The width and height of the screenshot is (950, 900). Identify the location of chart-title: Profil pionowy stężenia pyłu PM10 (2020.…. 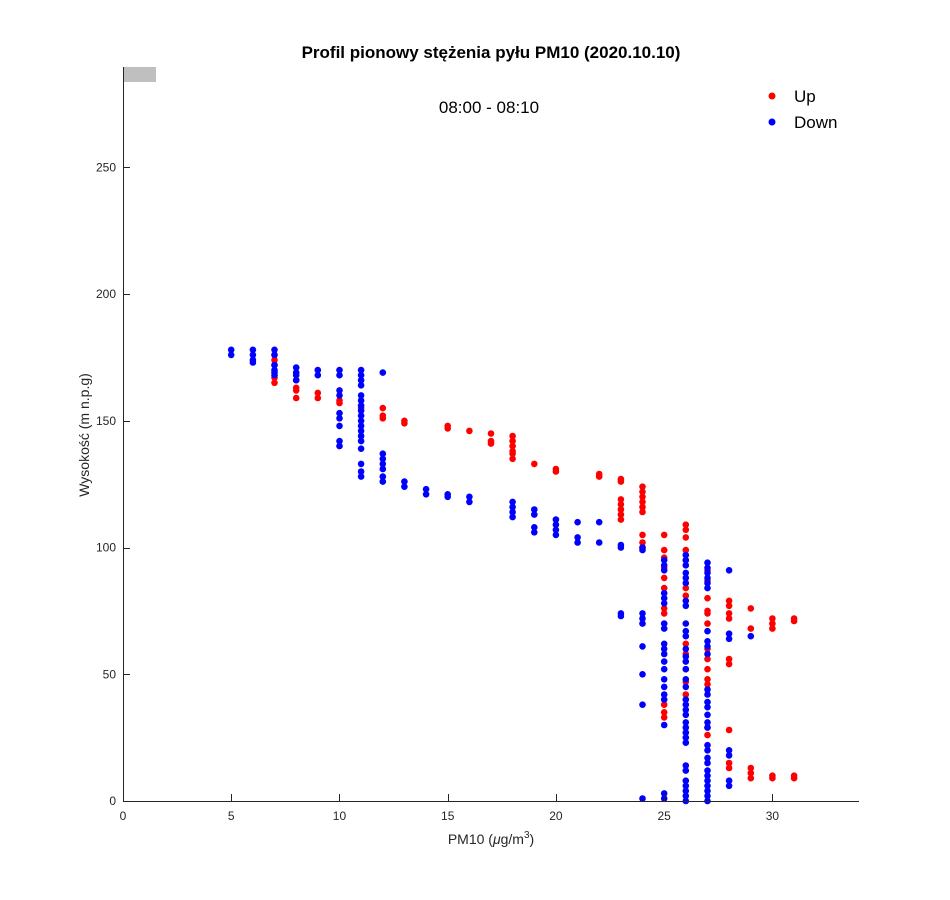
(491, 52).